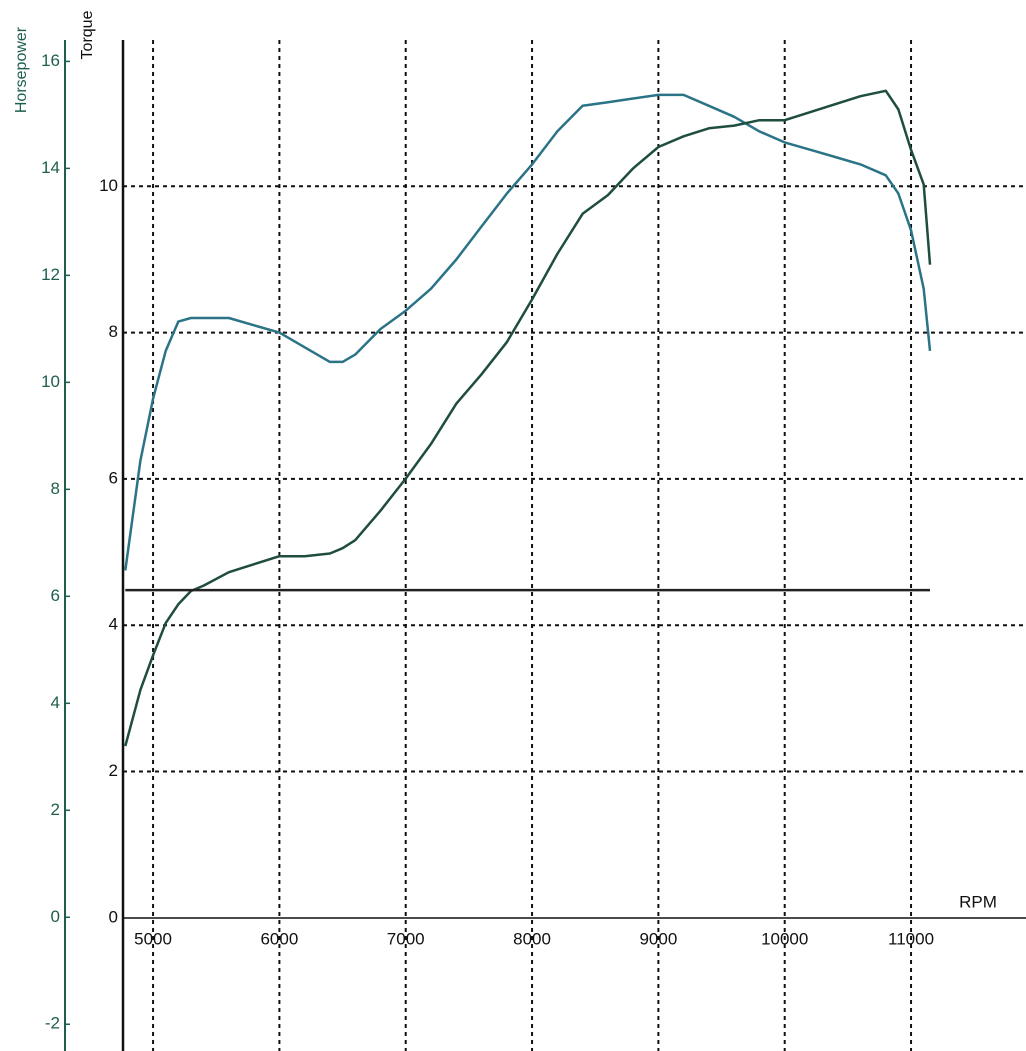 The width and height of the screenshot is (1026, 1051). What do you see at coordinates (55, 916) in the screenshot?
I see `y2-tick-label: 0` at bounding box center [55, 916].